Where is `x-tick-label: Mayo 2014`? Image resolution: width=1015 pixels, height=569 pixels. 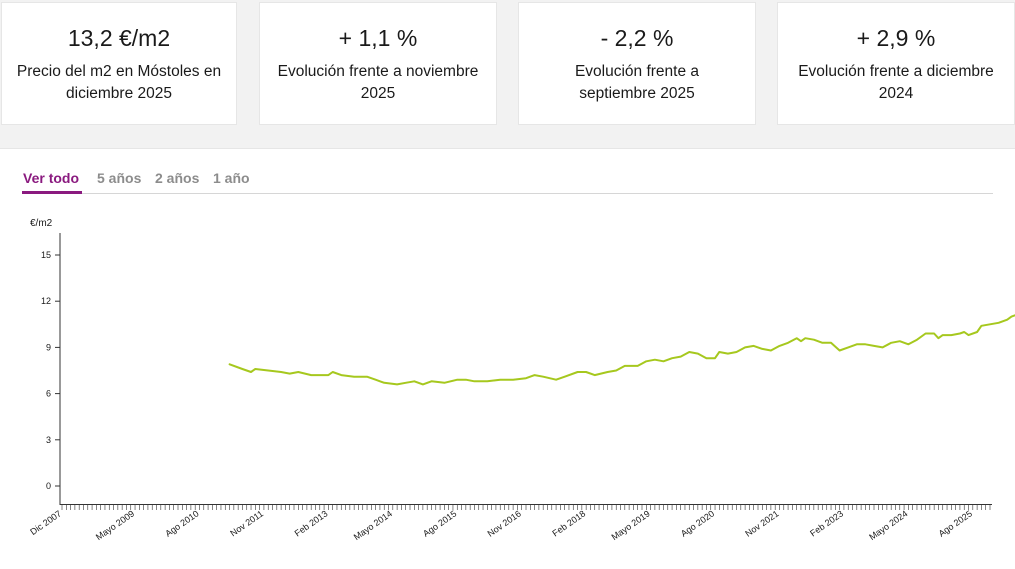
x-tick-label: Mayo 2014 is located at coordinates (373, 525).